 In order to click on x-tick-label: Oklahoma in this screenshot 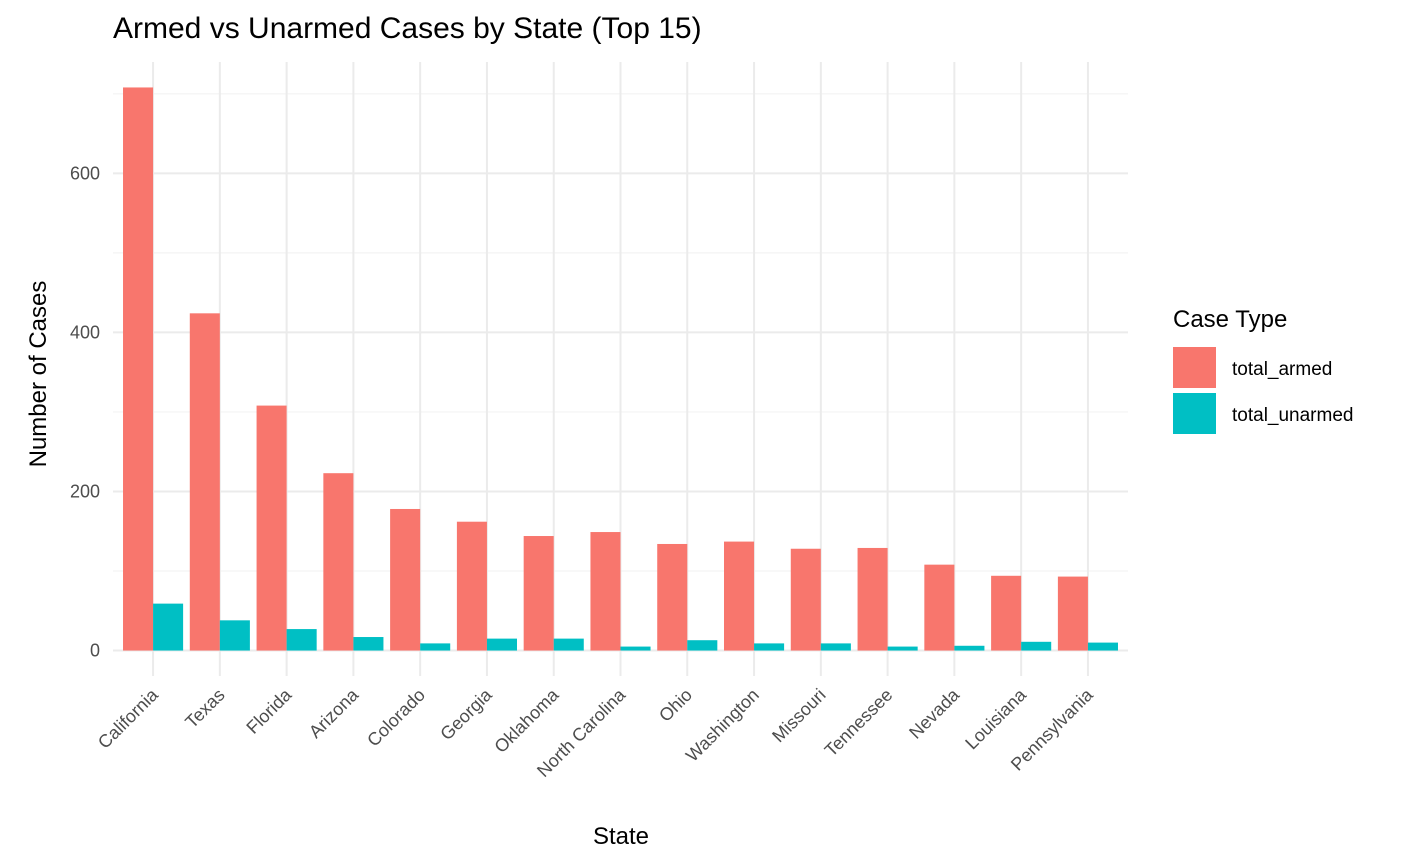, I will do `click(526, 720)`.